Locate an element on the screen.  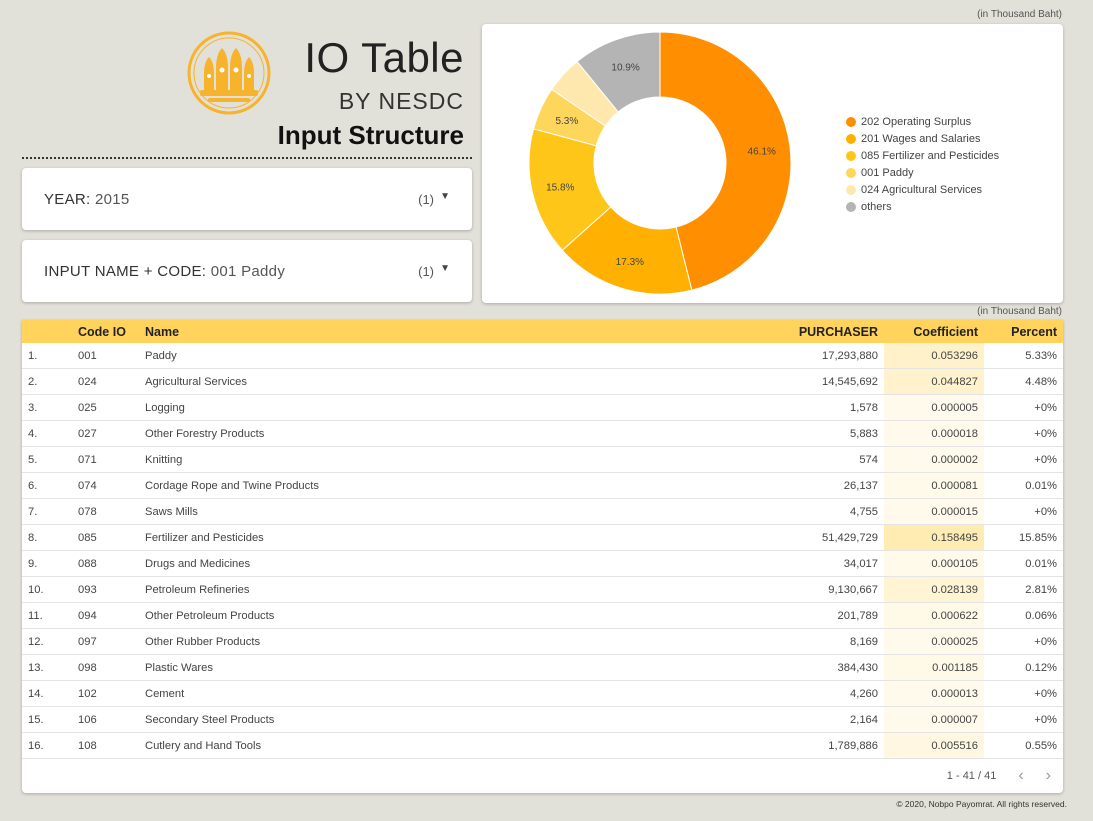
table-row: 1. 001 Paddy 17,293,880 0.053296 5.33% is located at coordinates (542, 356).